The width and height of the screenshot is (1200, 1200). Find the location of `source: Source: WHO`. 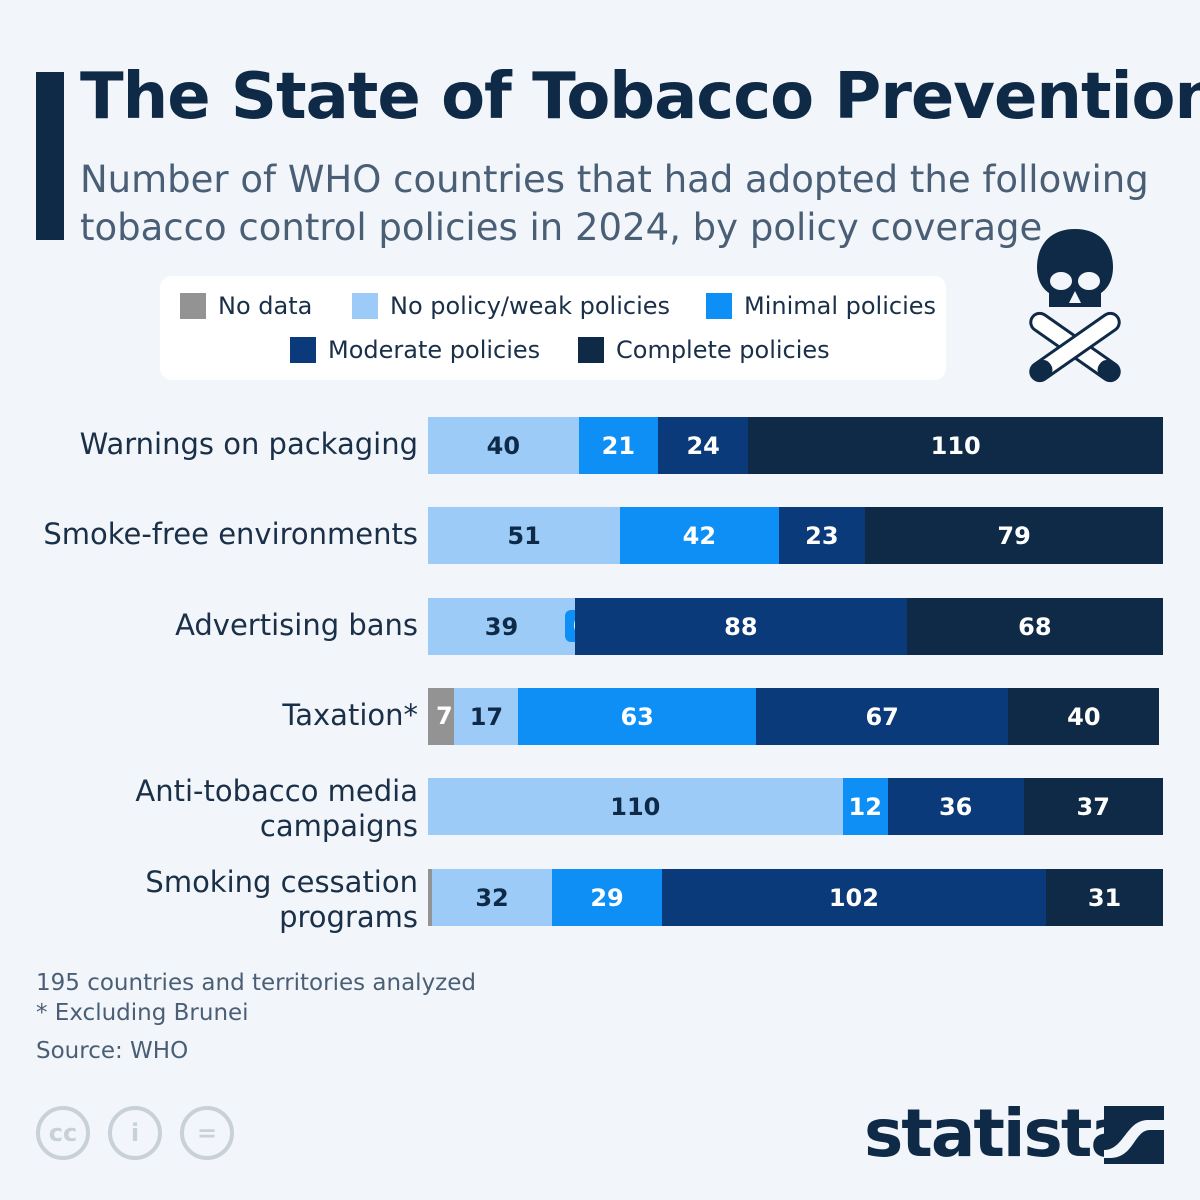

source: Source: WHO is located at coordinates (112, 1051).